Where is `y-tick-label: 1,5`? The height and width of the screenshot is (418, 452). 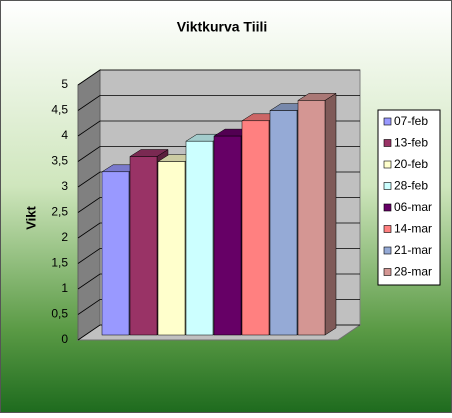 y-tick-label: 1,5 is located at coordinates (59, 263).